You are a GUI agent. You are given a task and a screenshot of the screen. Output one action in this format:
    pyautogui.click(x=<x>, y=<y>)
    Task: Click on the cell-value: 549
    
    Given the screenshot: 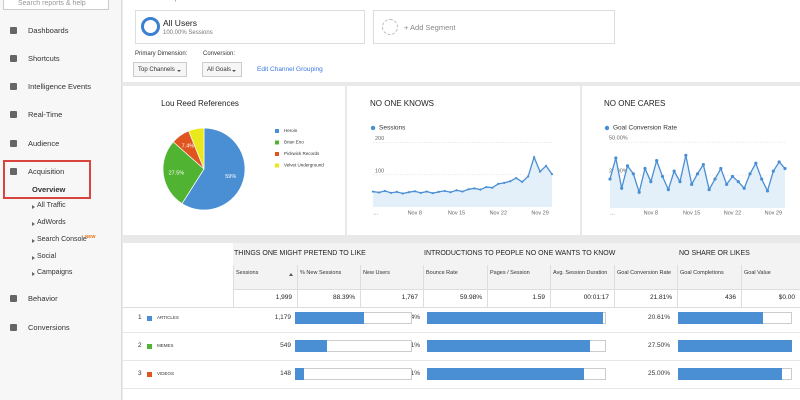 What is the action you would take?
    pyautogui.click(x=285, y=345)
    